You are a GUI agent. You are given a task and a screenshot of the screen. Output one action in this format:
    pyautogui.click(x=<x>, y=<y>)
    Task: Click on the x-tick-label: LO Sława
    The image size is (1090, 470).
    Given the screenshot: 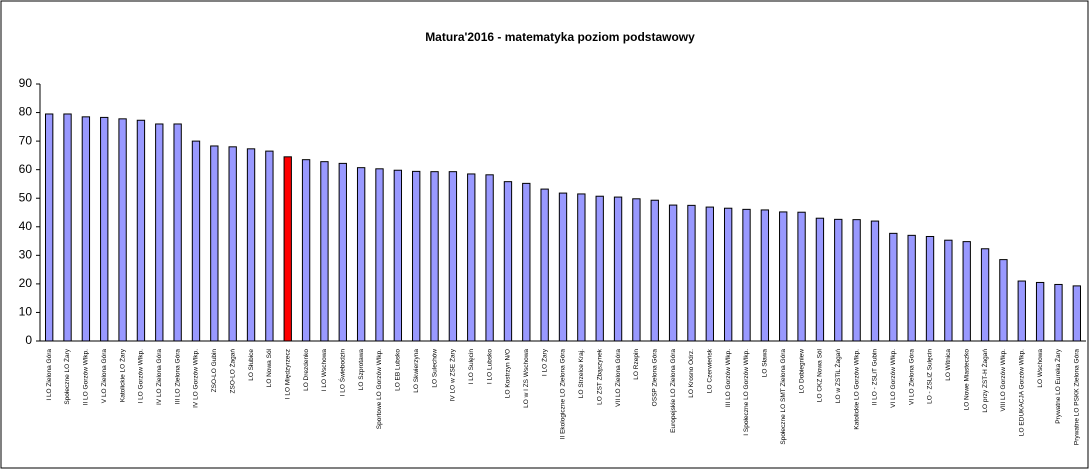 What is the action you would take?
    pyautogui.click(x=765, y=363)
    